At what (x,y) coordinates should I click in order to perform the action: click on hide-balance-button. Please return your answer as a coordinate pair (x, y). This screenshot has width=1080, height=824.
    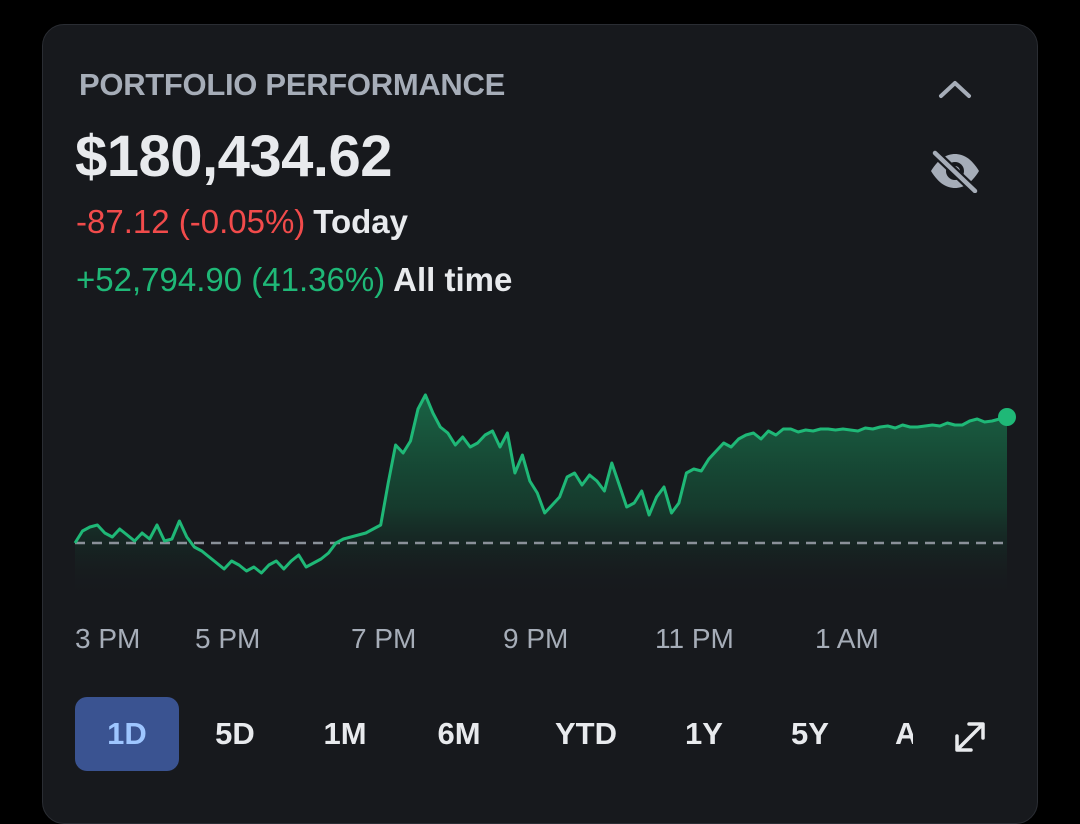
    Looking at the image, I should click on (955, 171).